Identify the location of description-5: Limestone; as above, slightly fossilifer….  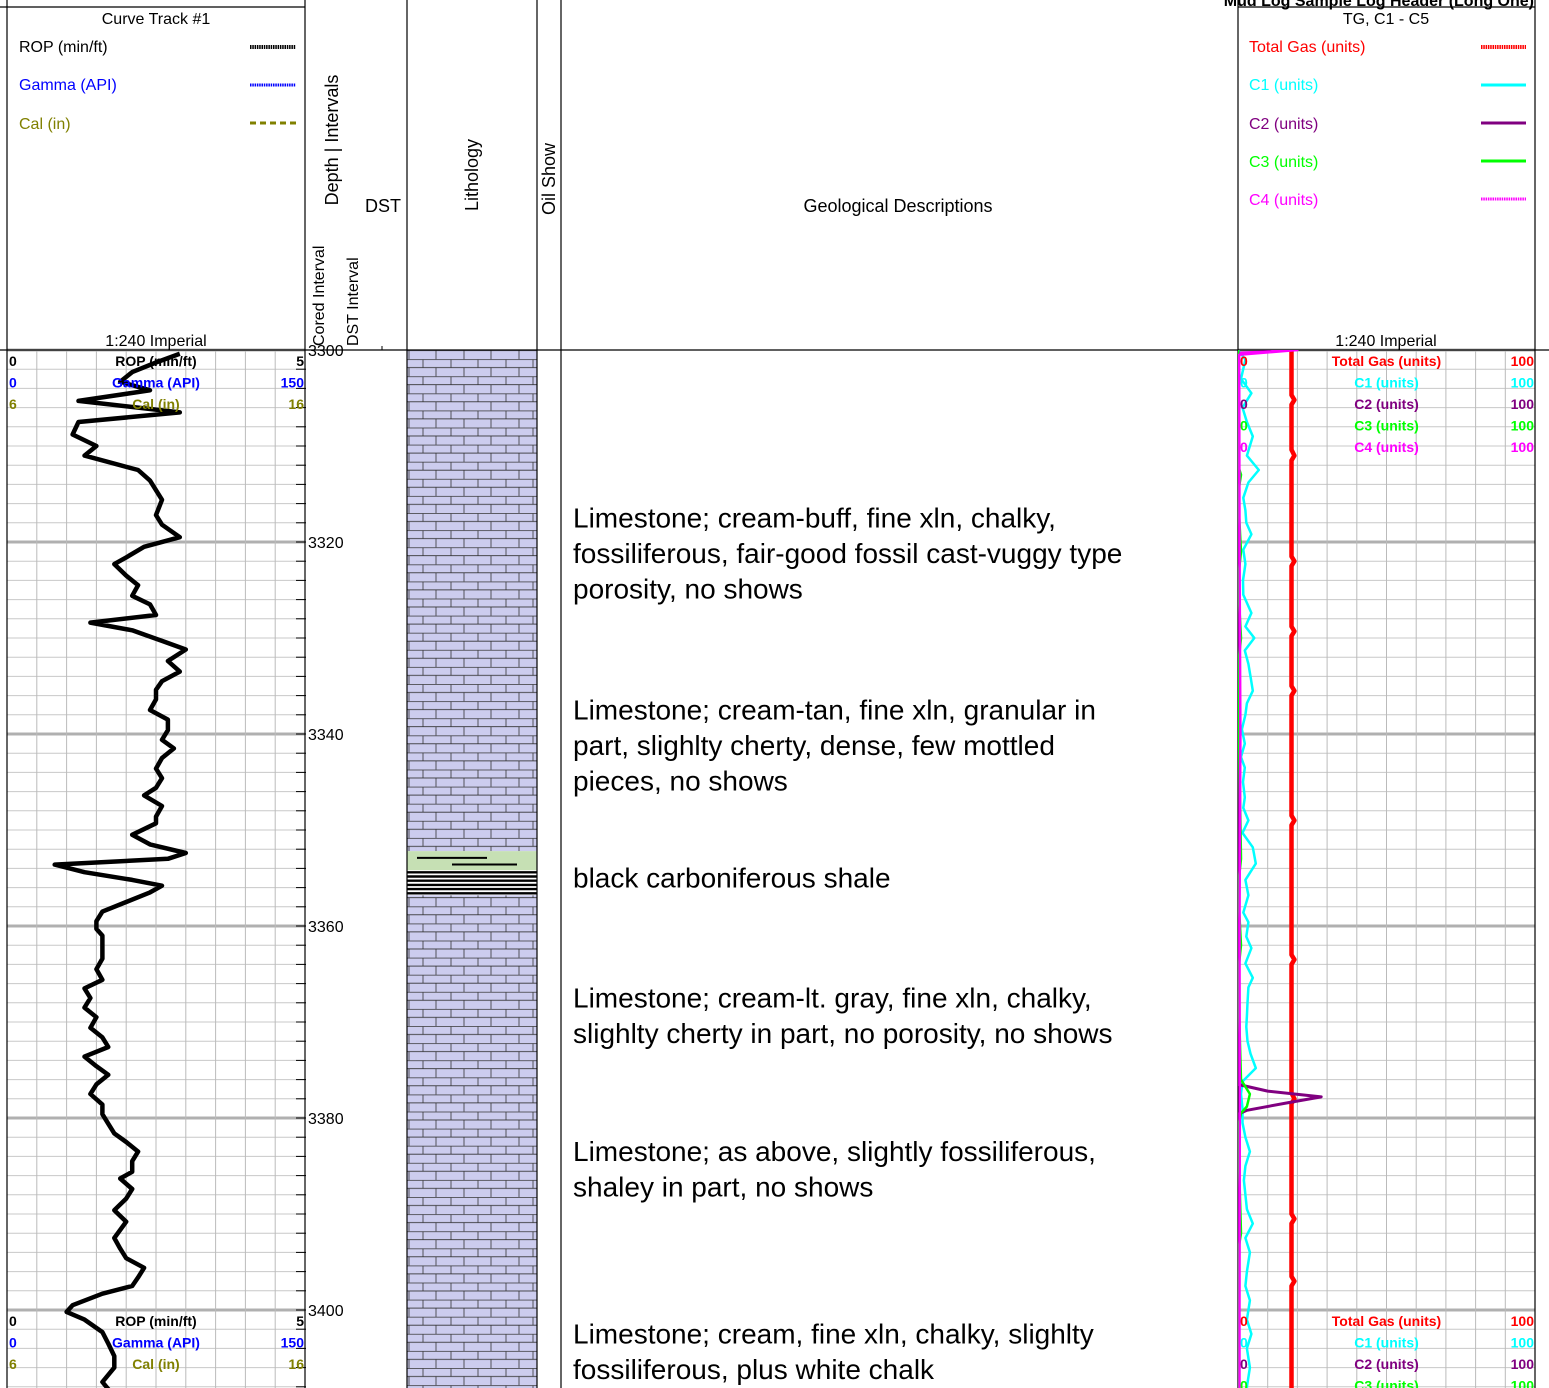
(834, 1169).